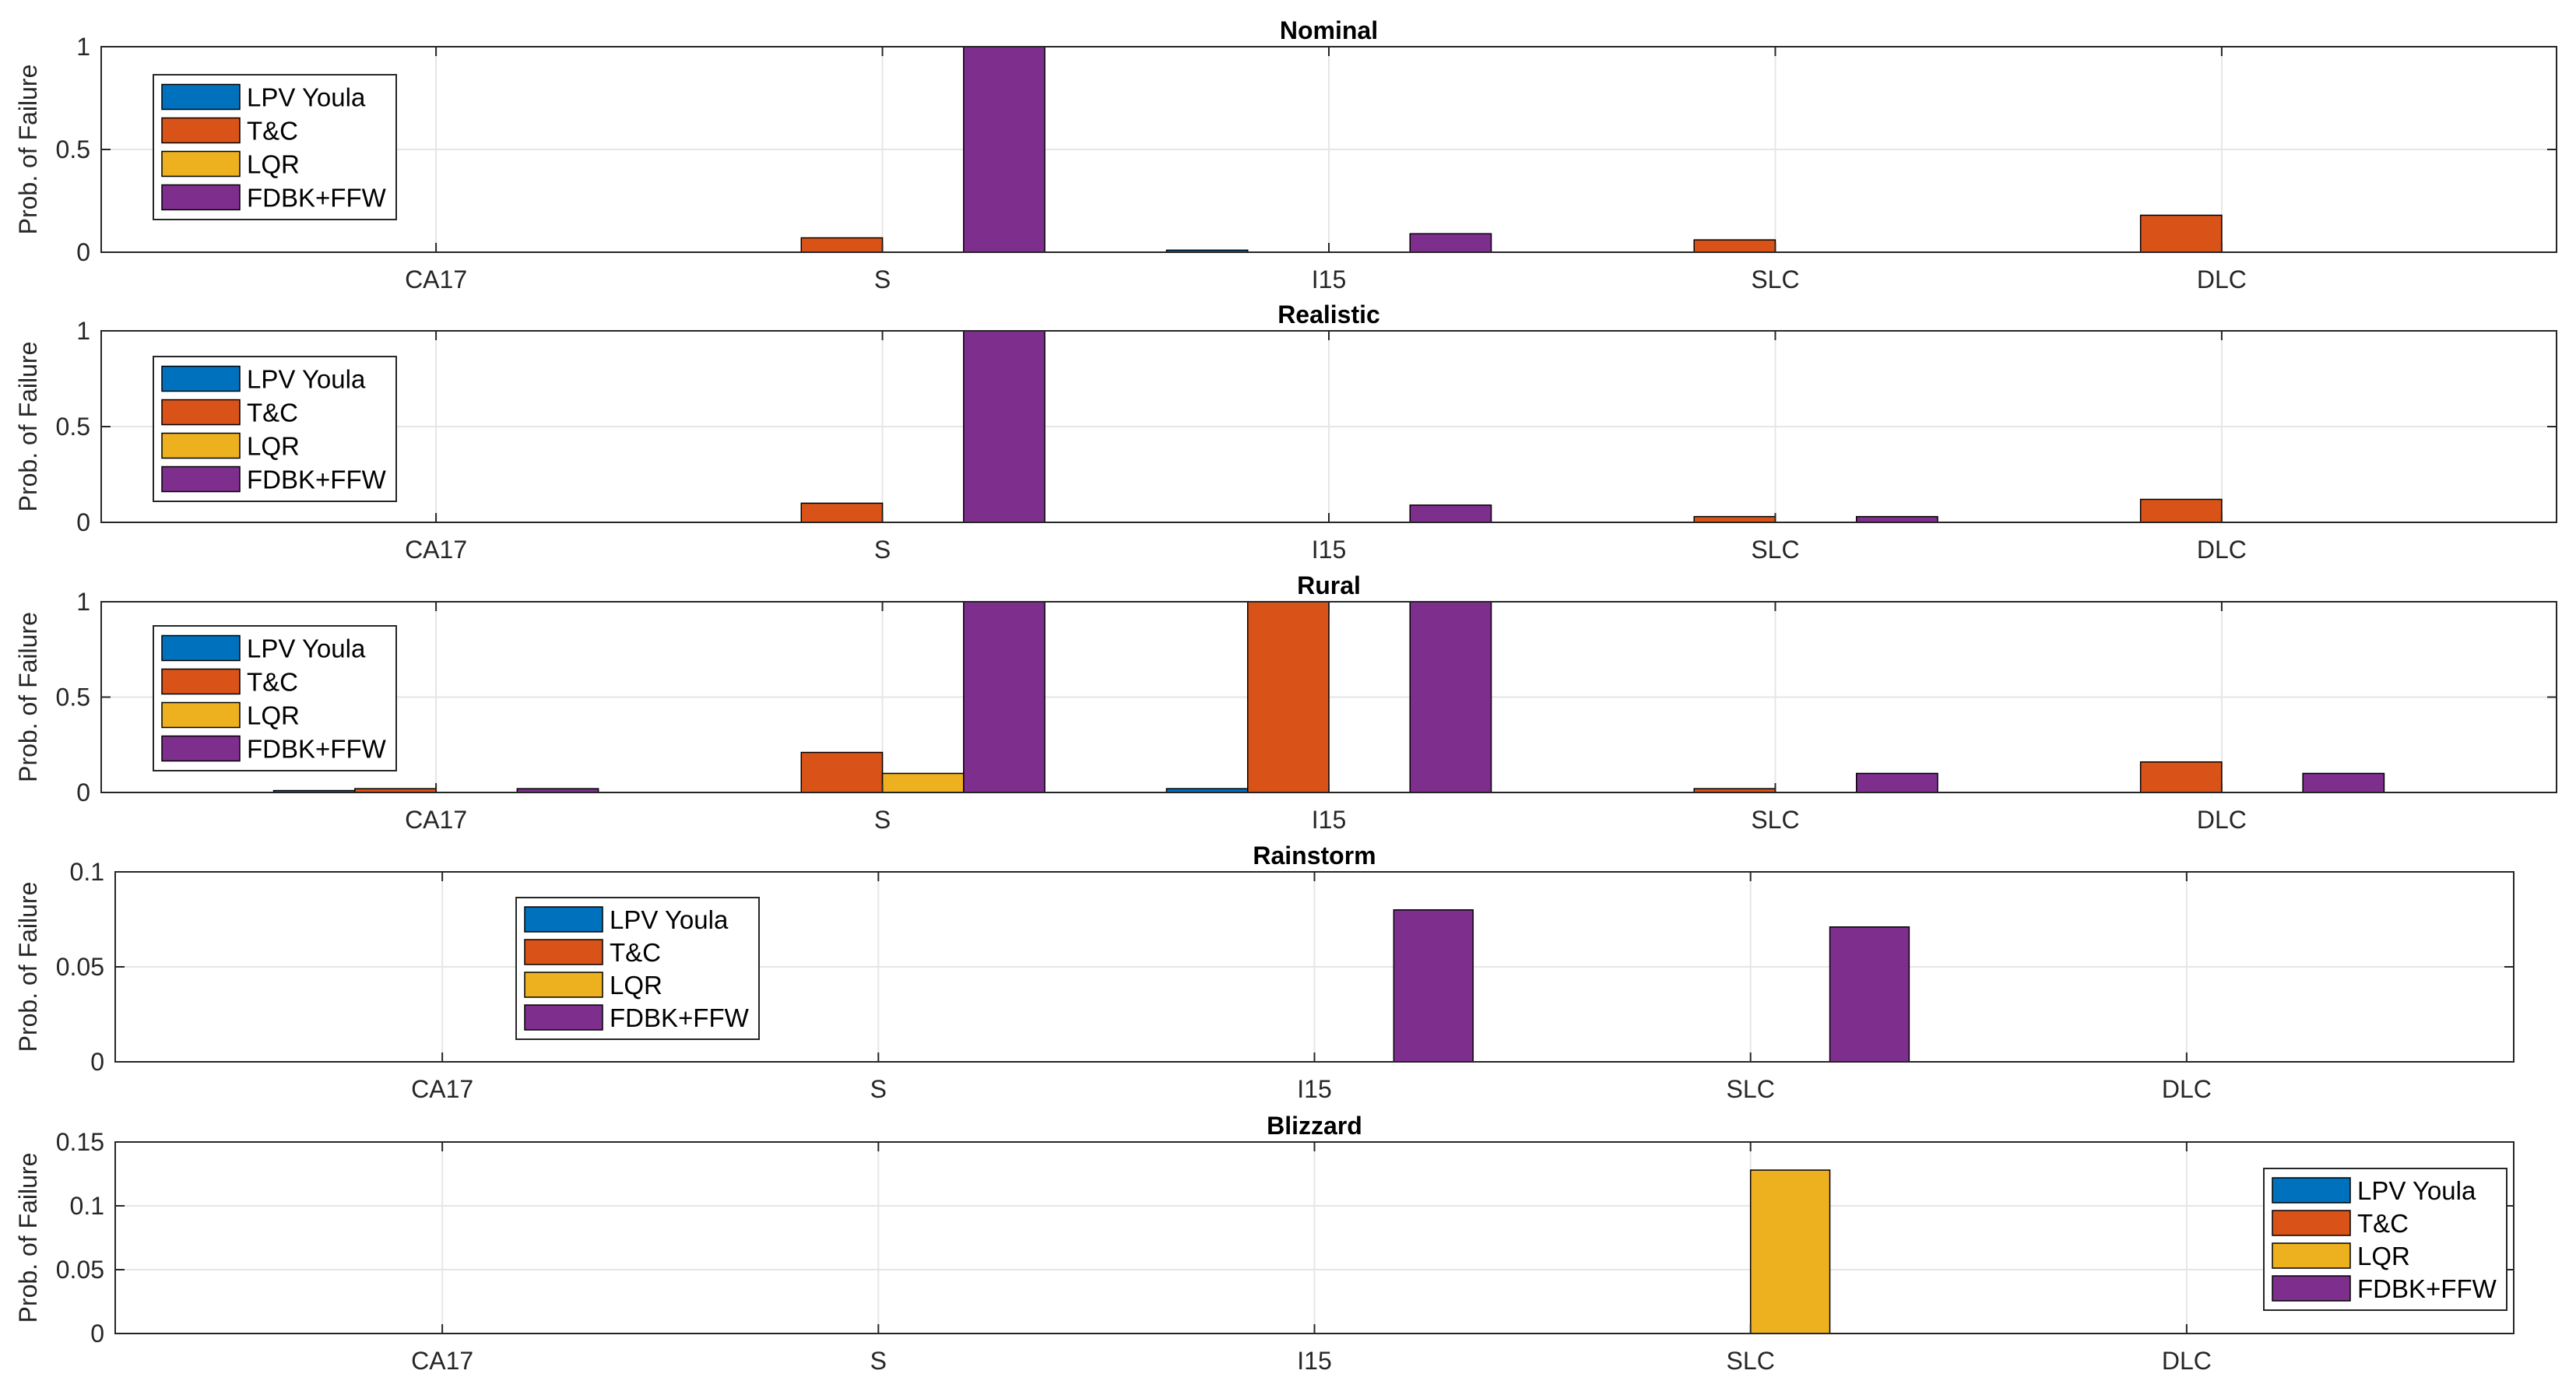  I want to click on bar-t-c-i15, so click(1288, 697).